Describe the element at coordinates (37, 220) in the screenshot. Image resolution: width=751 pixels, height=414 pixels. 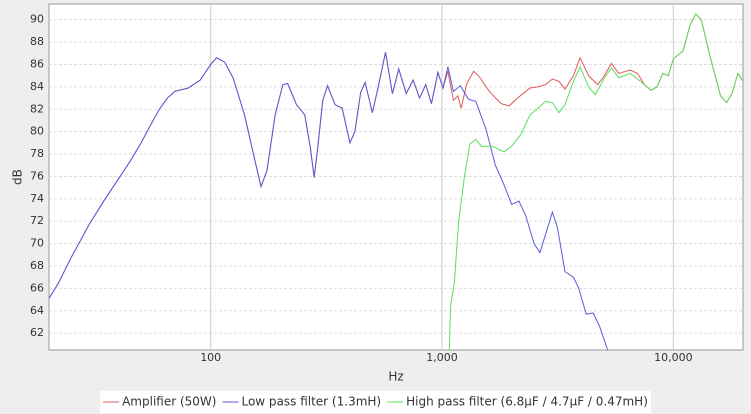
I see `y-tick-label: 72` at that location.